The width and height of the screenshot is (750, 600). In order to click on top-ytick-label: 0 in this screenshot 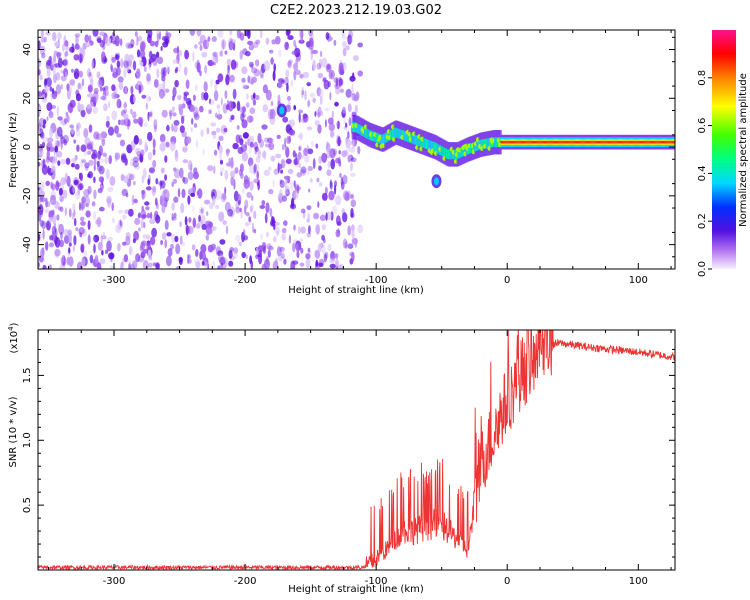, I will do `click(27, 147)`.